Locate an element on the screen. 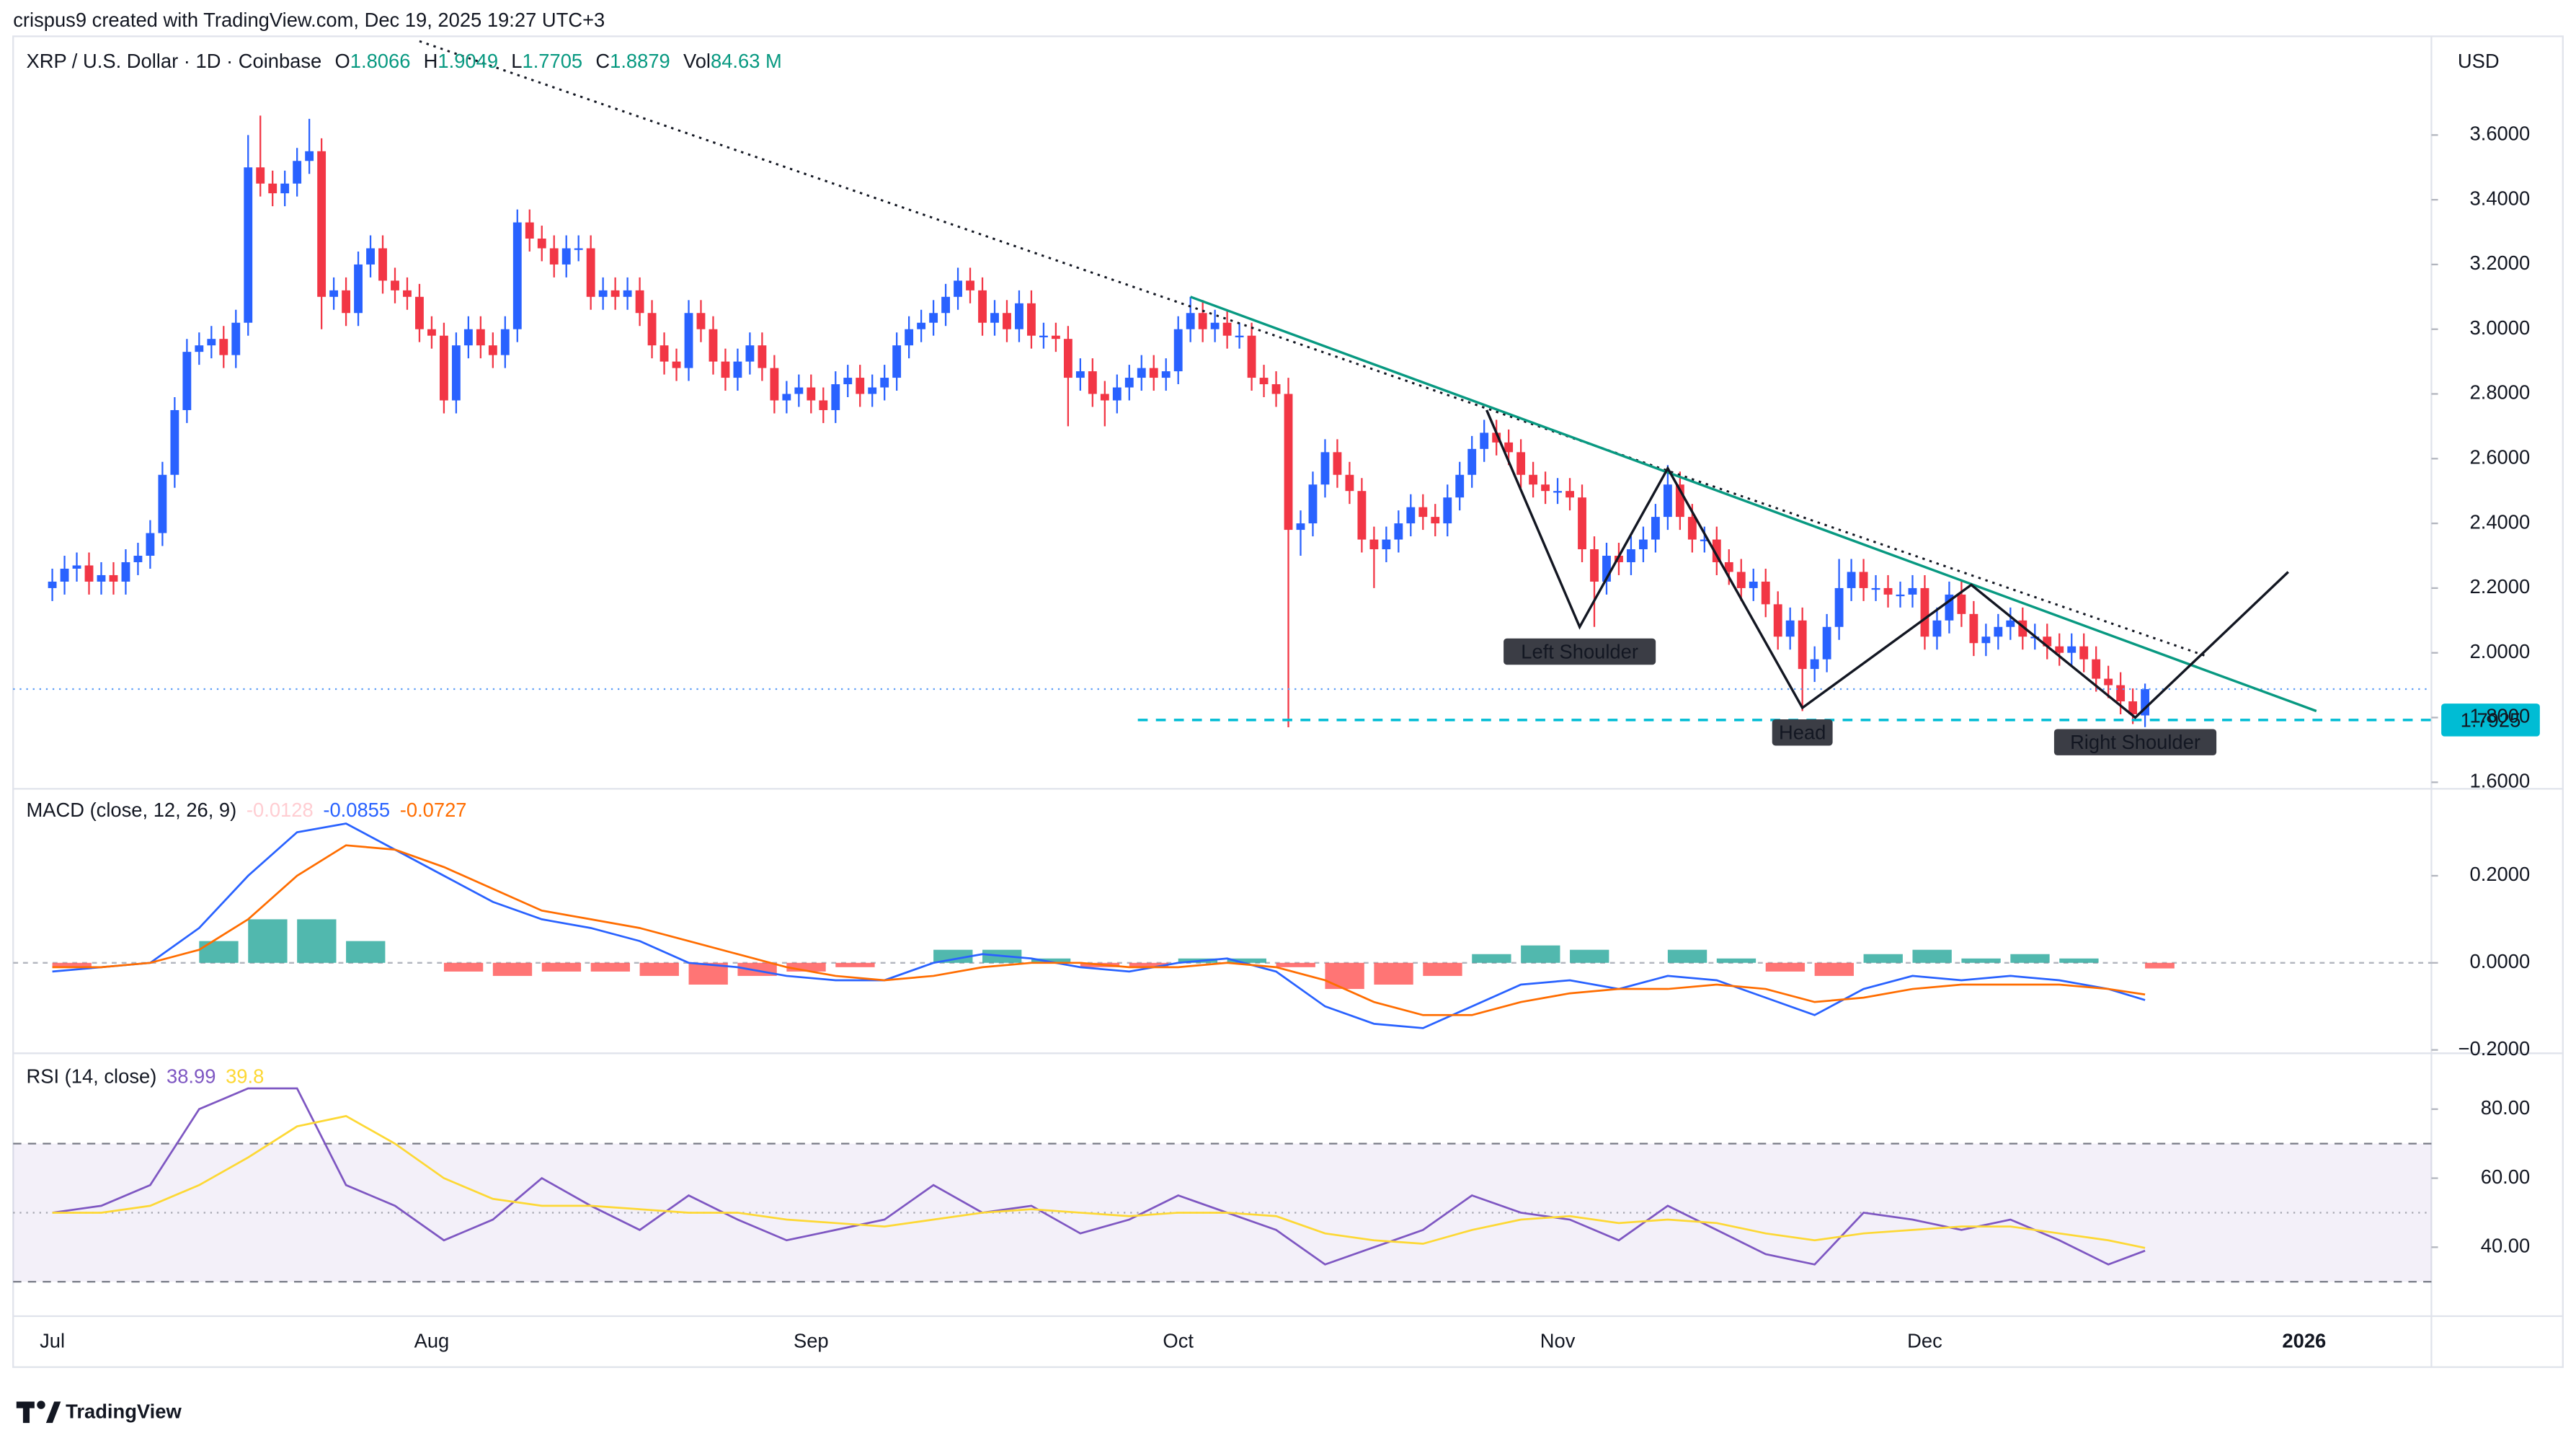 This screenshot has height=1456, width=2576. level-label: 1.7925 is located at coordinates (2491, 720).